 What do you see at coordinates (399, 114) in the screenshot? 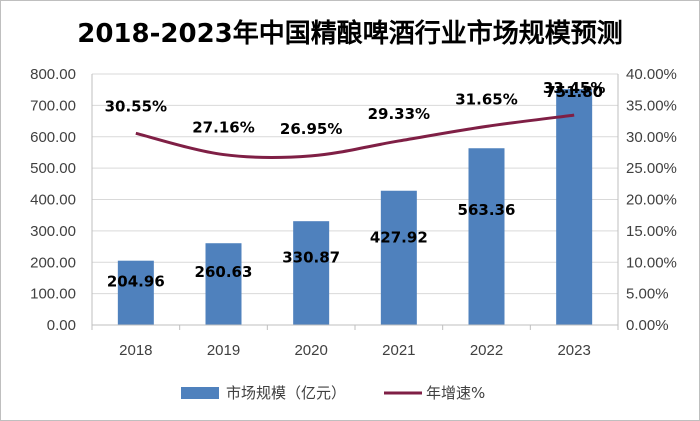
I see `line-value-label: 29.33%` at bounding box center [399, 114].